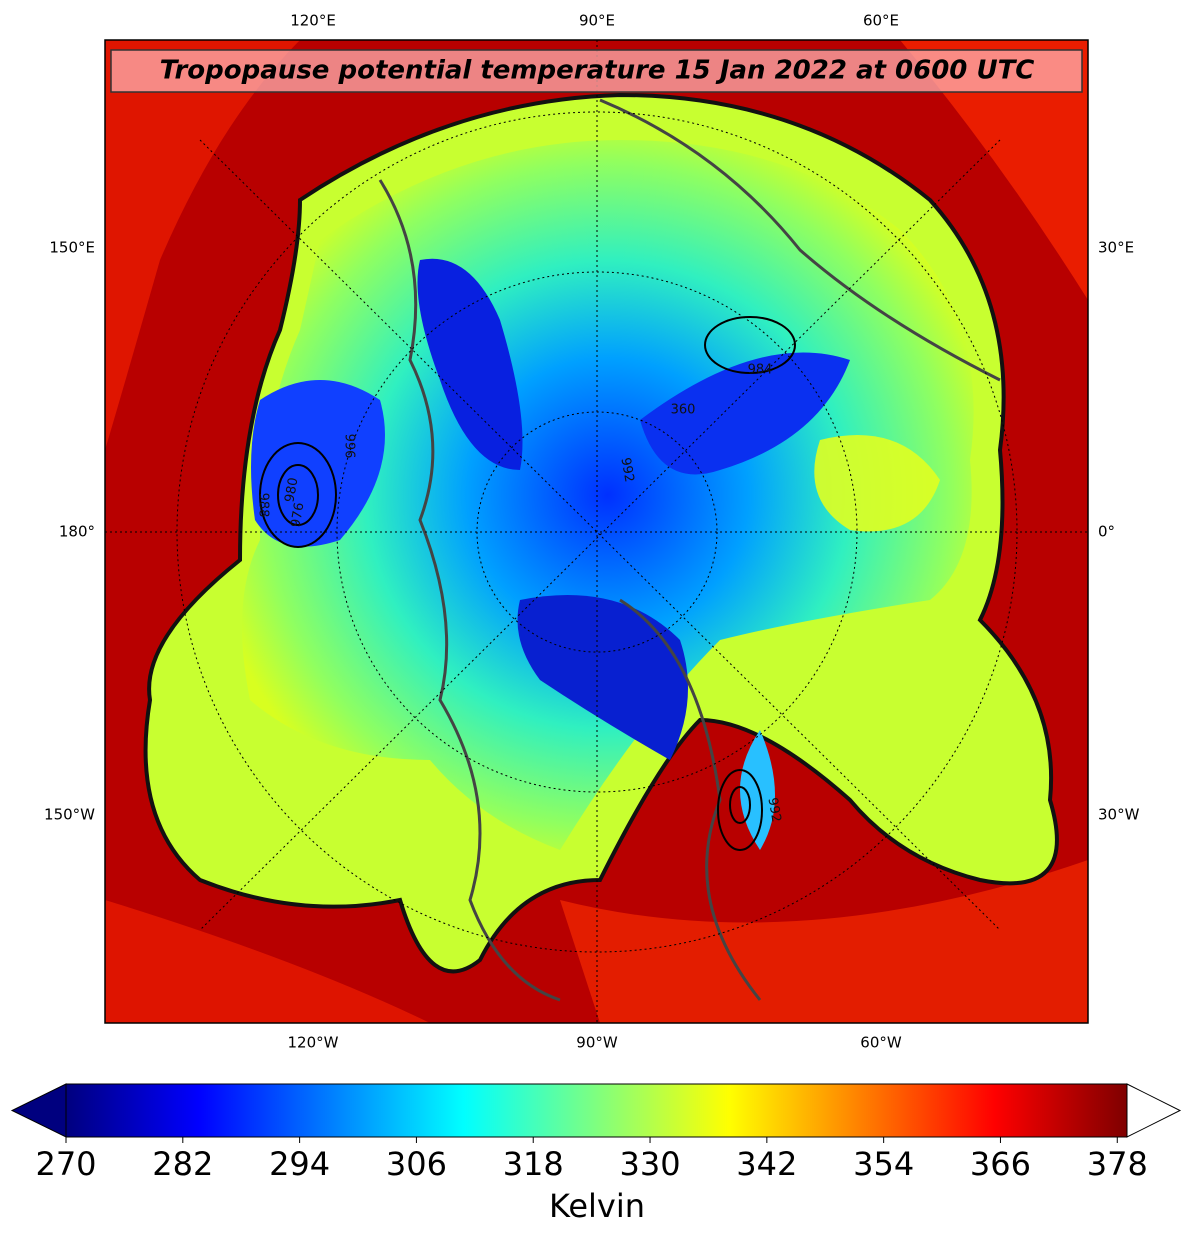  Describe the element at coordinates (1117, 1164) in the screenshot. I see `colorbar-tick-label: 378` at that location.